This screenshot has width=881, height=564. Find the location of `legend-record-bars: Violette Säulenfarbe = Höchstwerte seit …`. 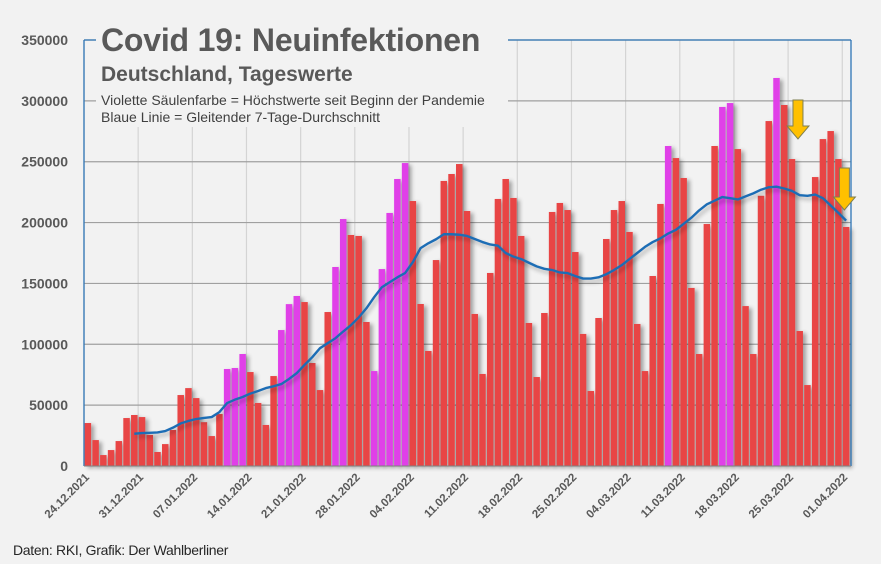

legend-record-bars: Violette Säulenfarbe = Höchstwerte seit … is located at coordinates (293, 100).